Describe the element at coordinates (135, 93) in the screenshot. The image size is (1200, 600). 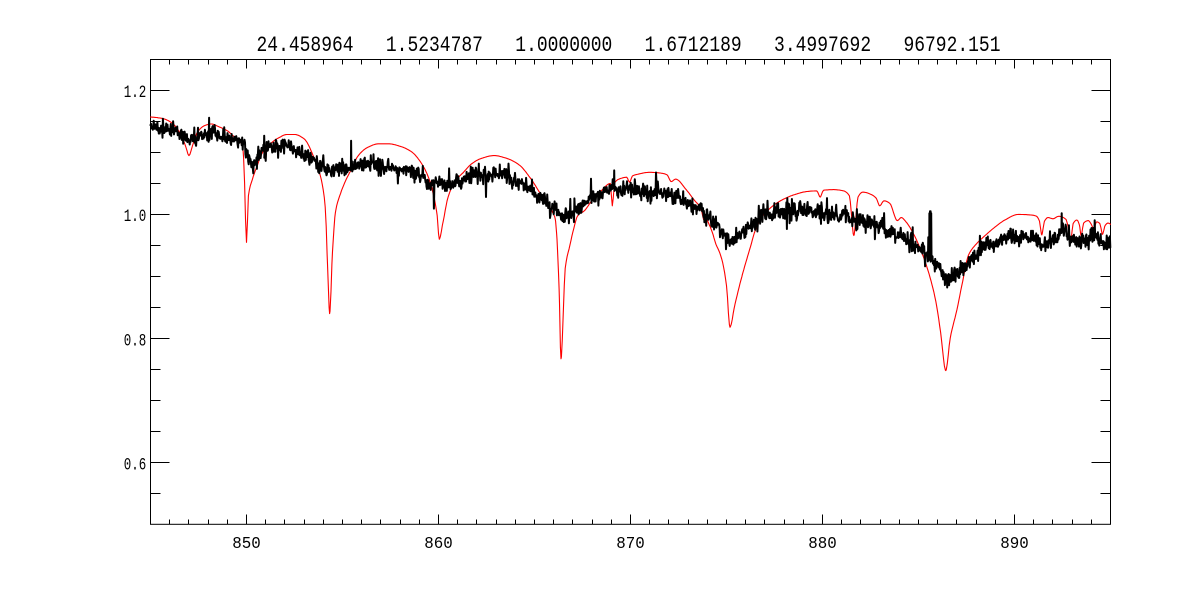
I see `svg-text: 1.2` at that location.